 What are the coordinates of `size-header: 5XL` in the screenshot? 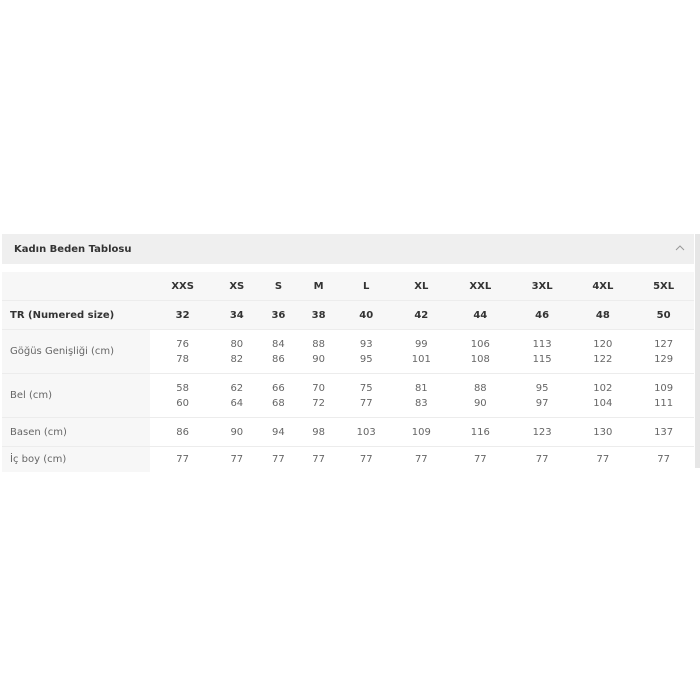 It's located at (663, 286).